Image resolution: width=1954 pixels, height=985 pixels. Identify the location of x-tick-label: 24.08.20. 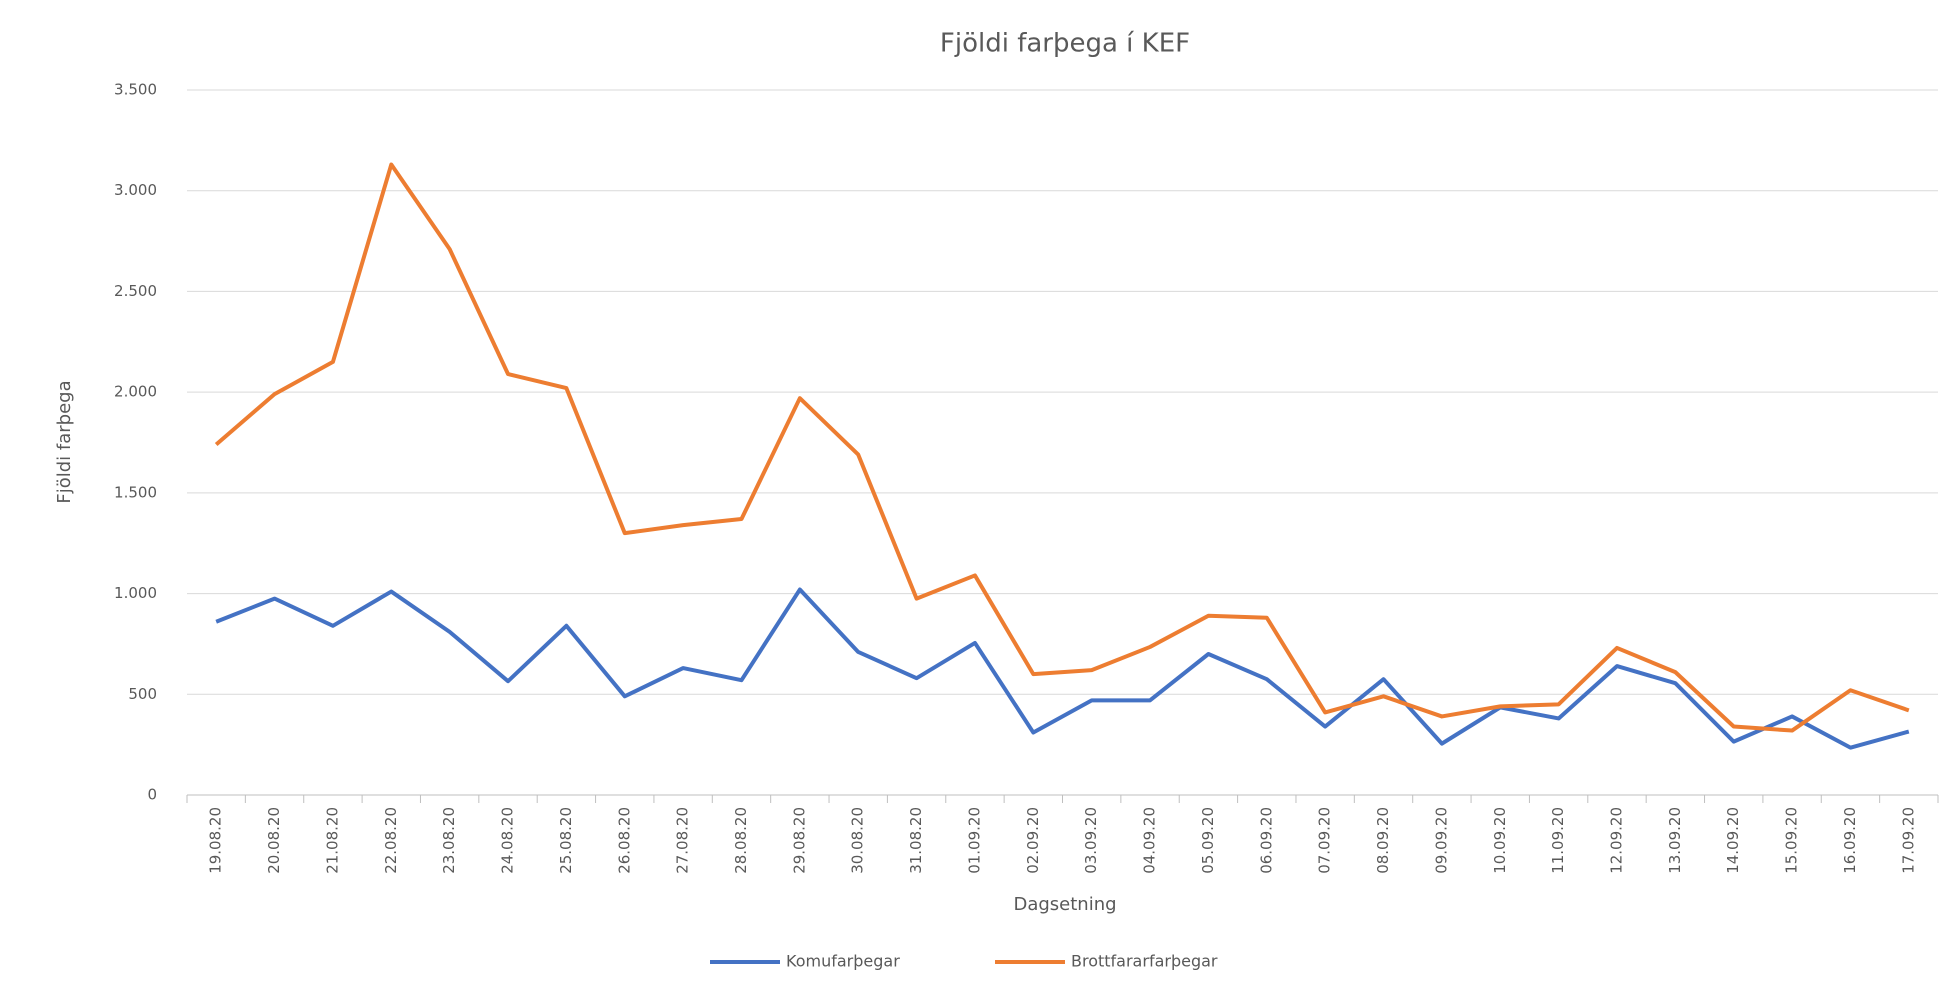
(508, 840).